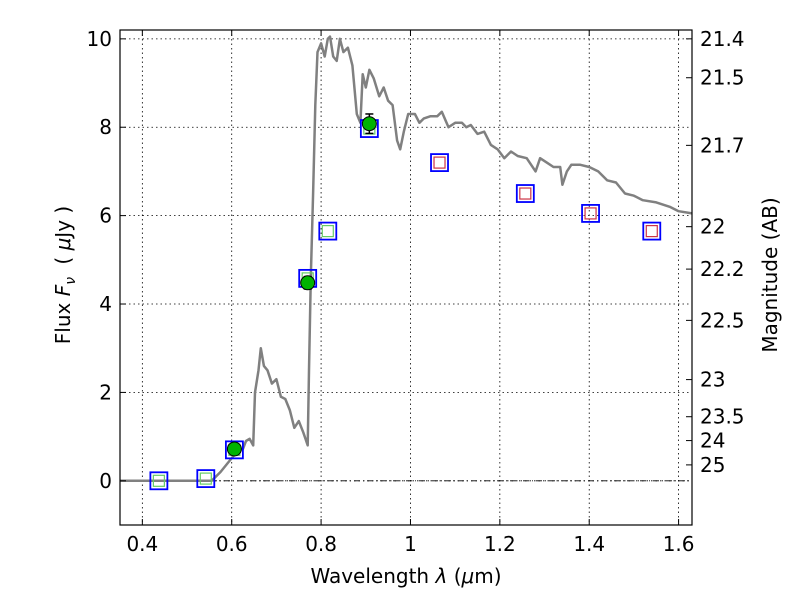 Image resolution: width=800 pixels, height=600 pixels. Describe the element at coordinates (105, 392) in the screenshot. I see `y-tick-label: 2` at that location.